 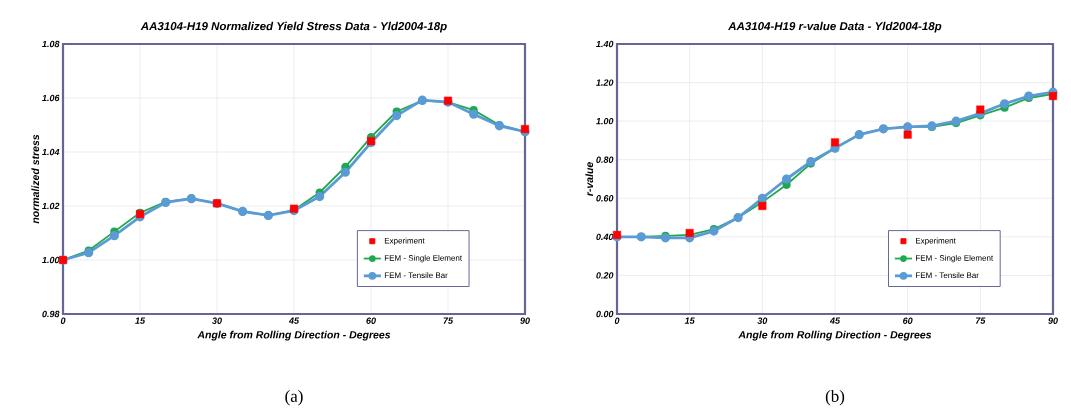 I want to click on y-tick-label: 0.60, so click(x=605, y=198).